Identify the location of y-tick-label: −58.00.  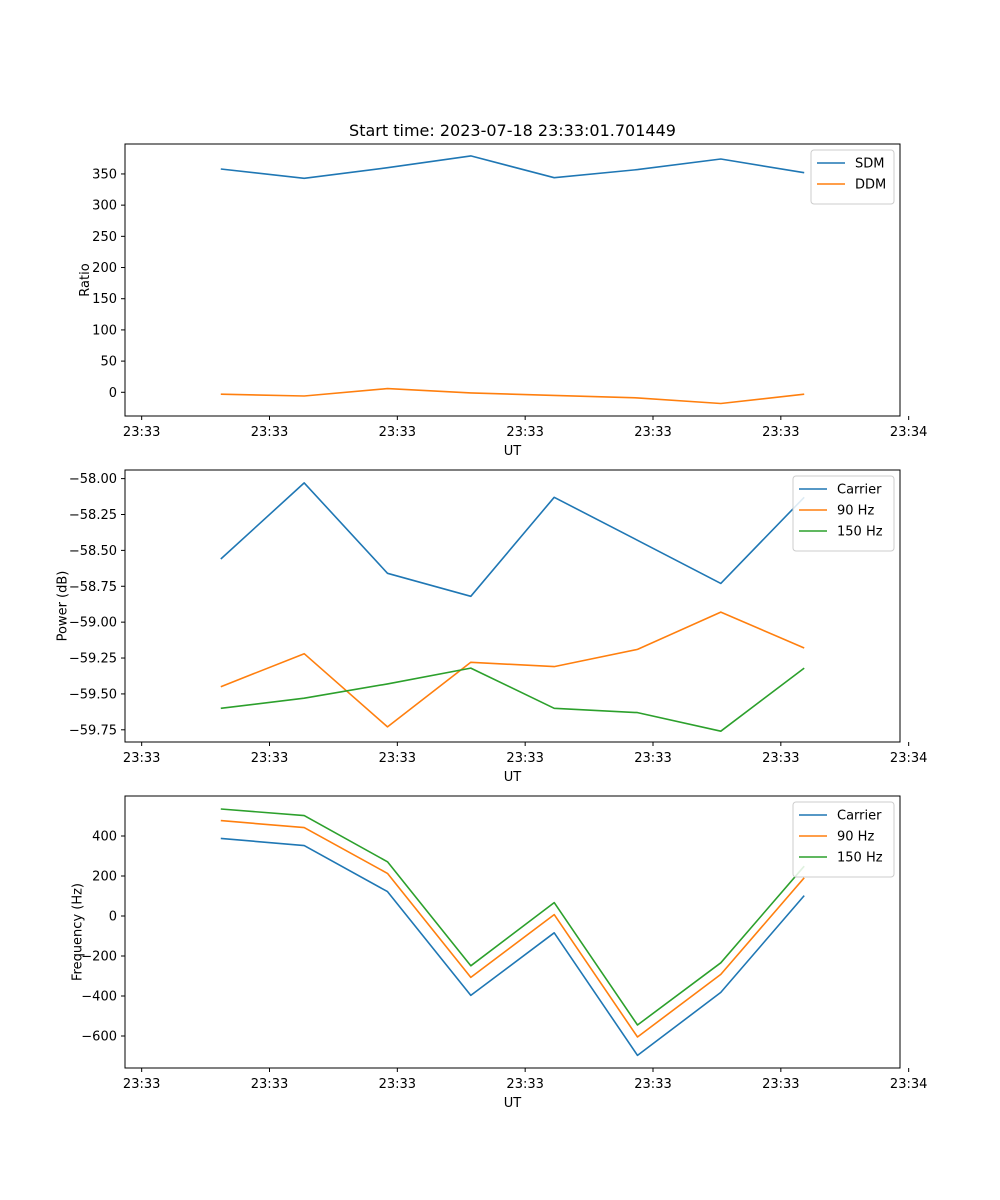
(93, 479).